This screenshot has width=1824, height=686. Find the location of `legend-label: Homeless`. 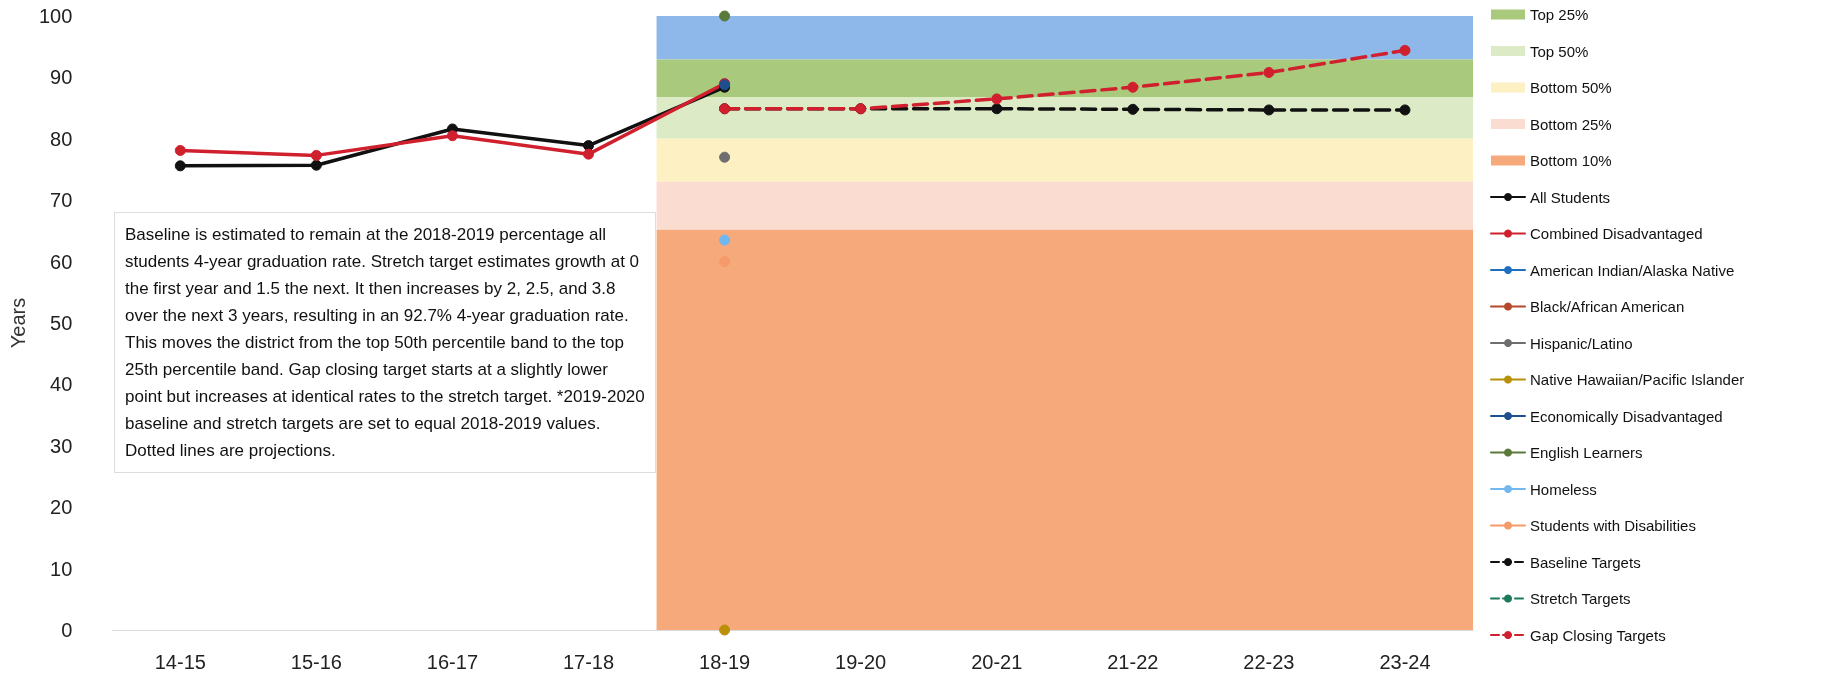

legend-label: Homeless is located at coordinates (1563, 489).